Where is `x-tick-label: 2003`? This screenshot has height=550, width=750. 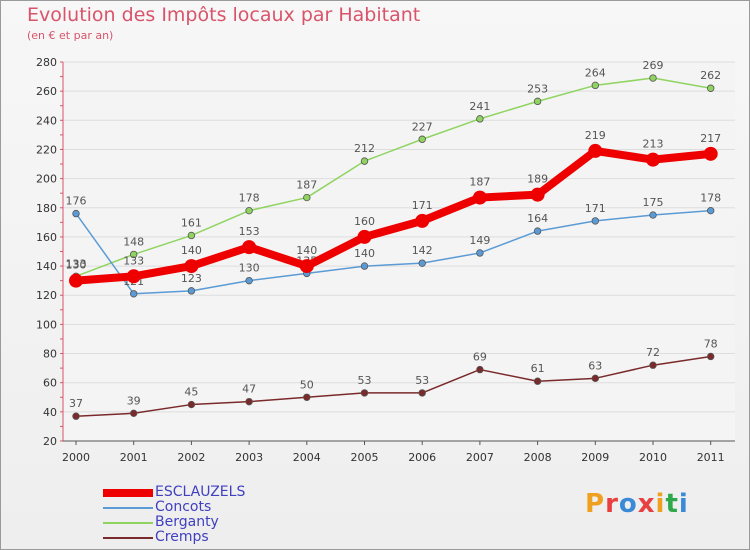
x-tick-label: 2003 is located at coordinates (249, 457).